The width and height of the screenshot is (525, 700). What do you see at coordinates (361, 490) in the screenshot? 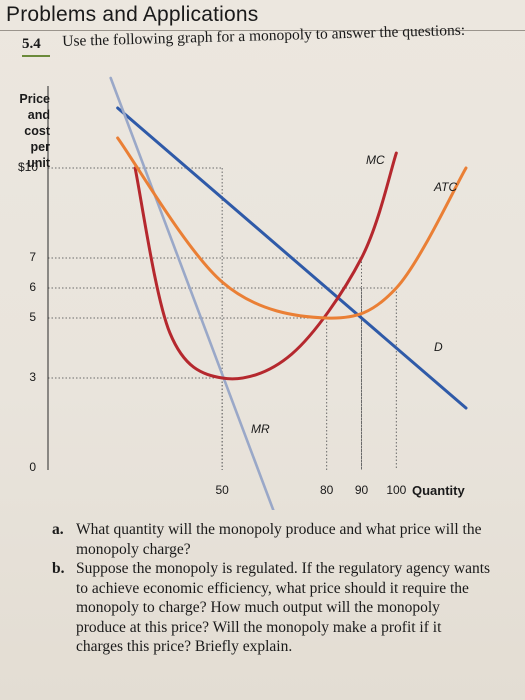
I see `x-tick-label: 90` at bounding box center [361, 490].